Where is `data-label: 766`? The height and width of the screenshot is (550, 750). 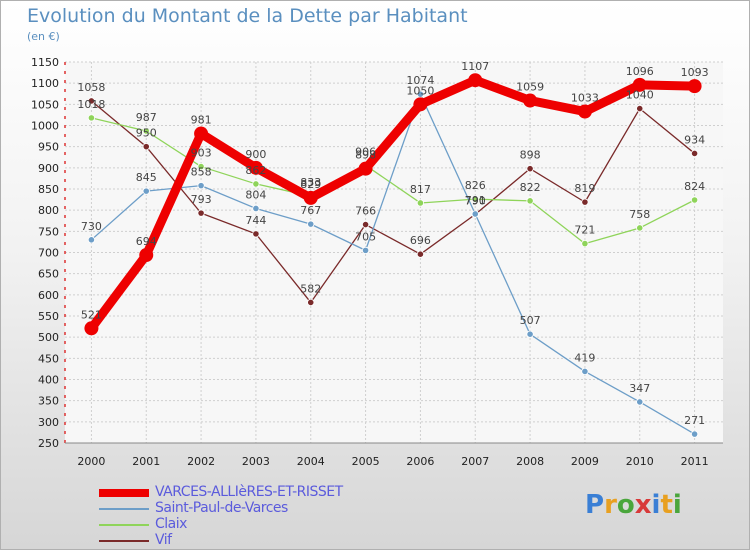
data-label: 766 is located at coordinates (365, 211).